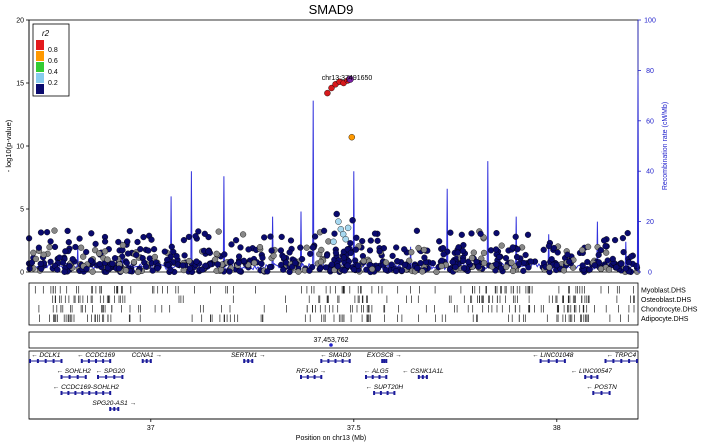 Image resolution: width=709 pixels, height=443 pixels. Describe the element at coordinates (51, 60) in the screenshot. I see `r2-legend: r2 0.8 0.6 0.4 0.2` at that location.